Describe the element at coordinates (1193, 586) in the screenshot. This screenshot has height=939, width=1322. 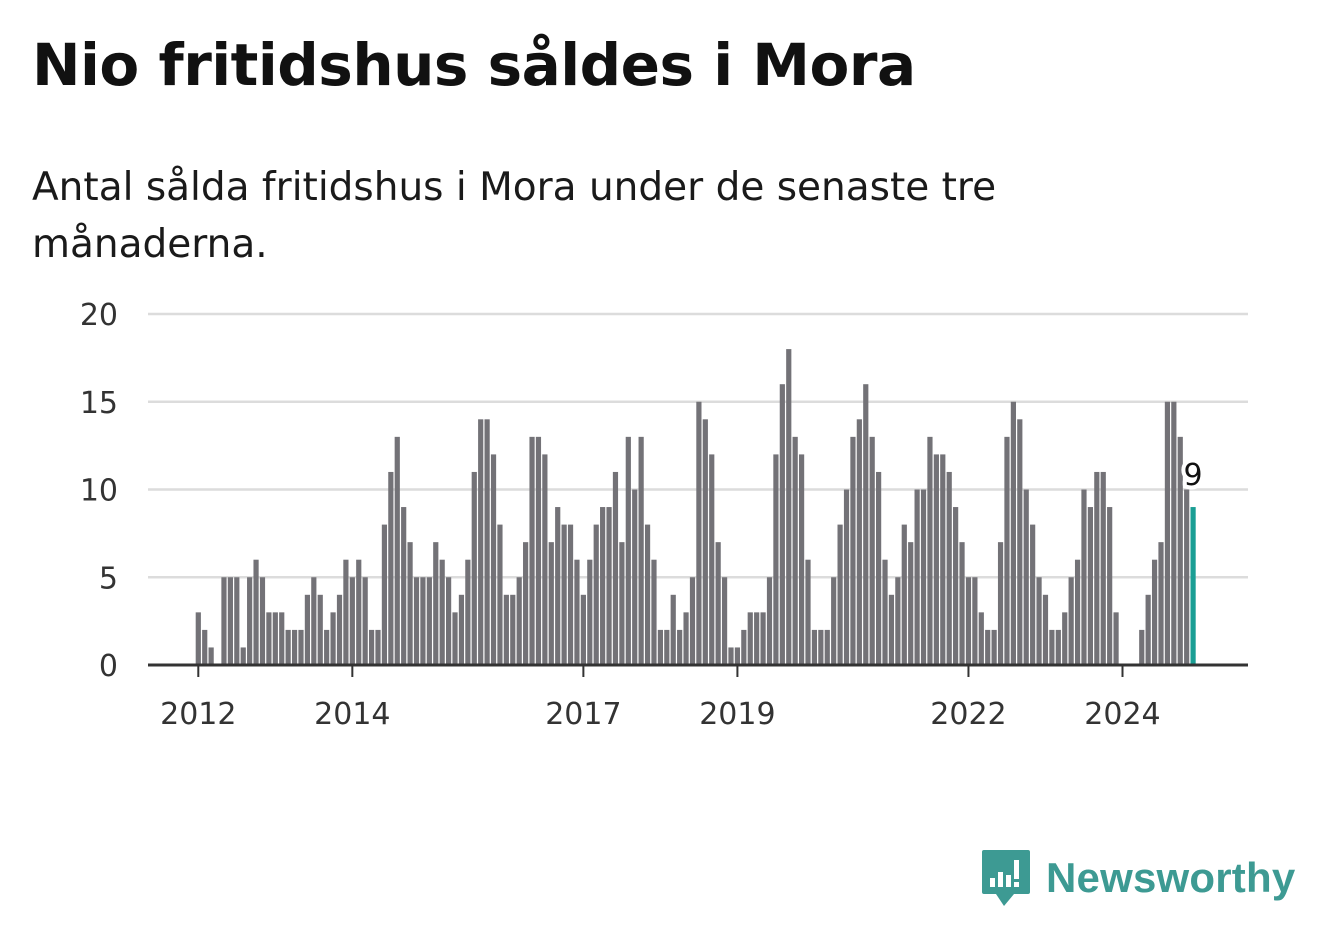
I see `bar-highlight` at that location.